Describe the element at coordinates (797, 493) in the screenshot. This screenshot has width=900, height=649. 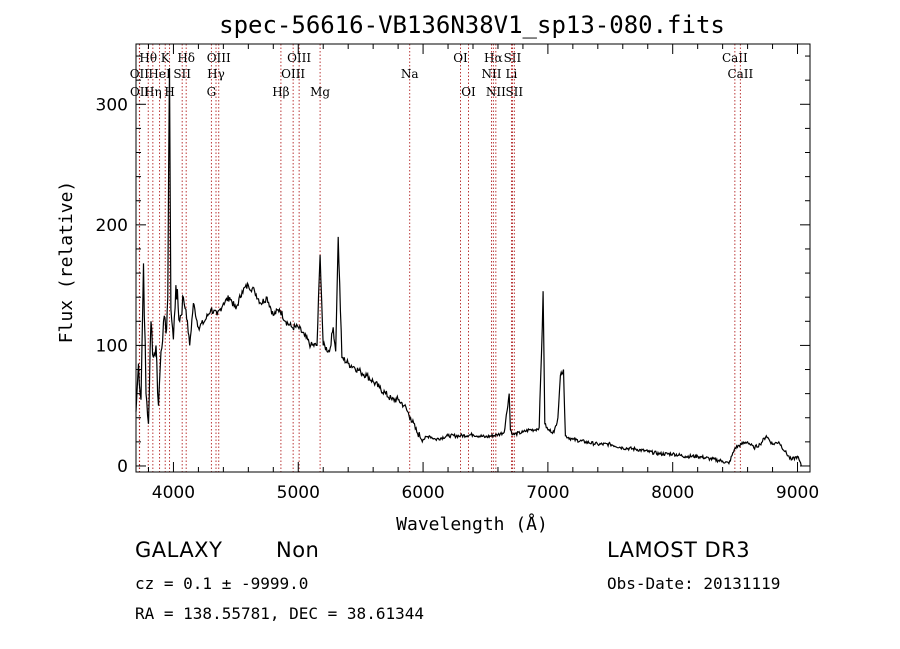
I see `x-tick-label: 9000` at that location.